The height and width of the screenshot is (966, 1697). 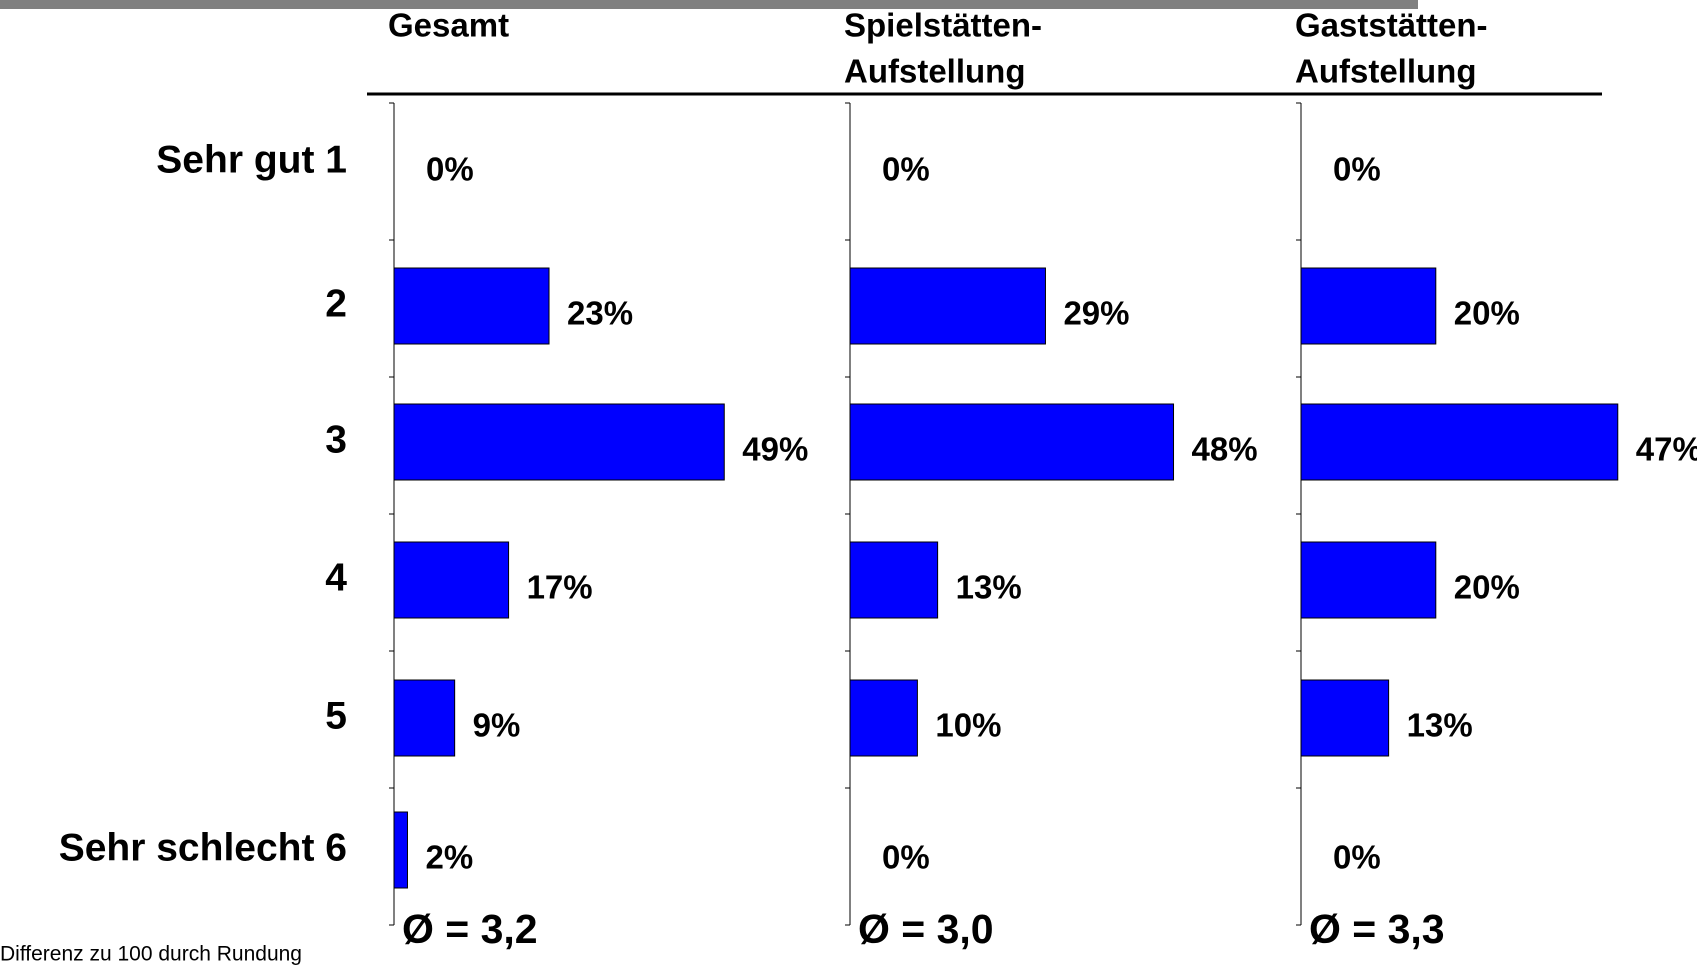 I want to click on row-label: Sehr schlecht 6, so click(x=203, y=847).